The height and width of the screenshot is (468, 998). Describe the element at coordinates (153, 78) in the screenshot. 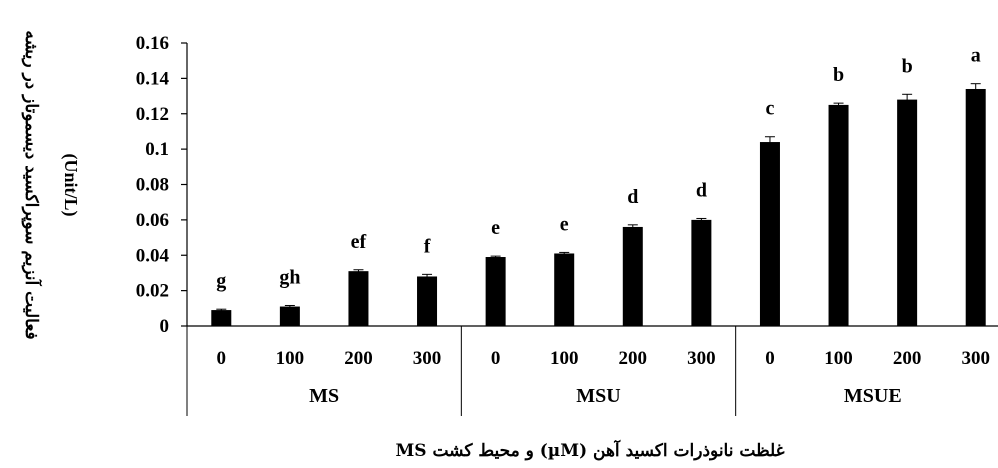

I see `y-tick-label: 0.14` at that location.